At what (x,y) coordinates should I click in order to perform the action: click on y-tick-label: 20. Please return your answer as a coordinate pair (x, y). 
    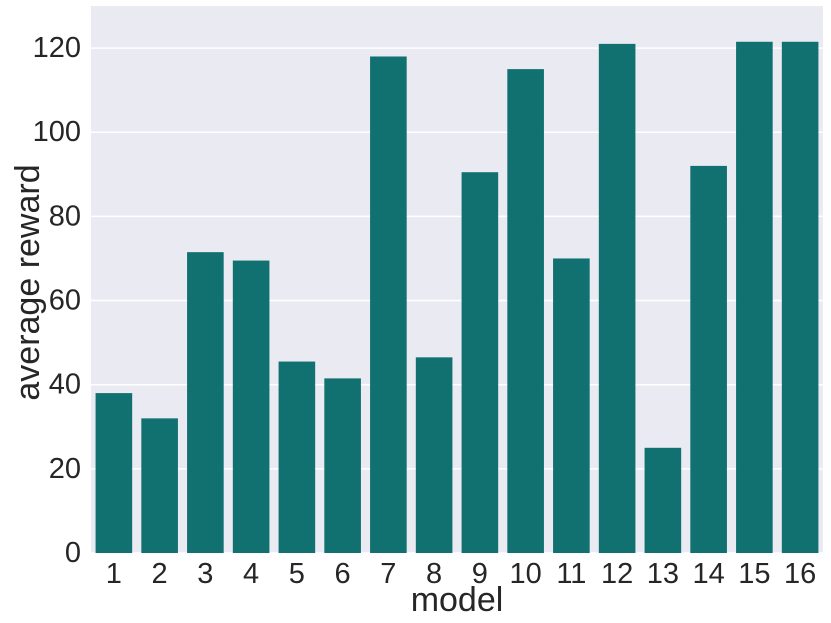
    Looking at the image, I should click on (65, 469).